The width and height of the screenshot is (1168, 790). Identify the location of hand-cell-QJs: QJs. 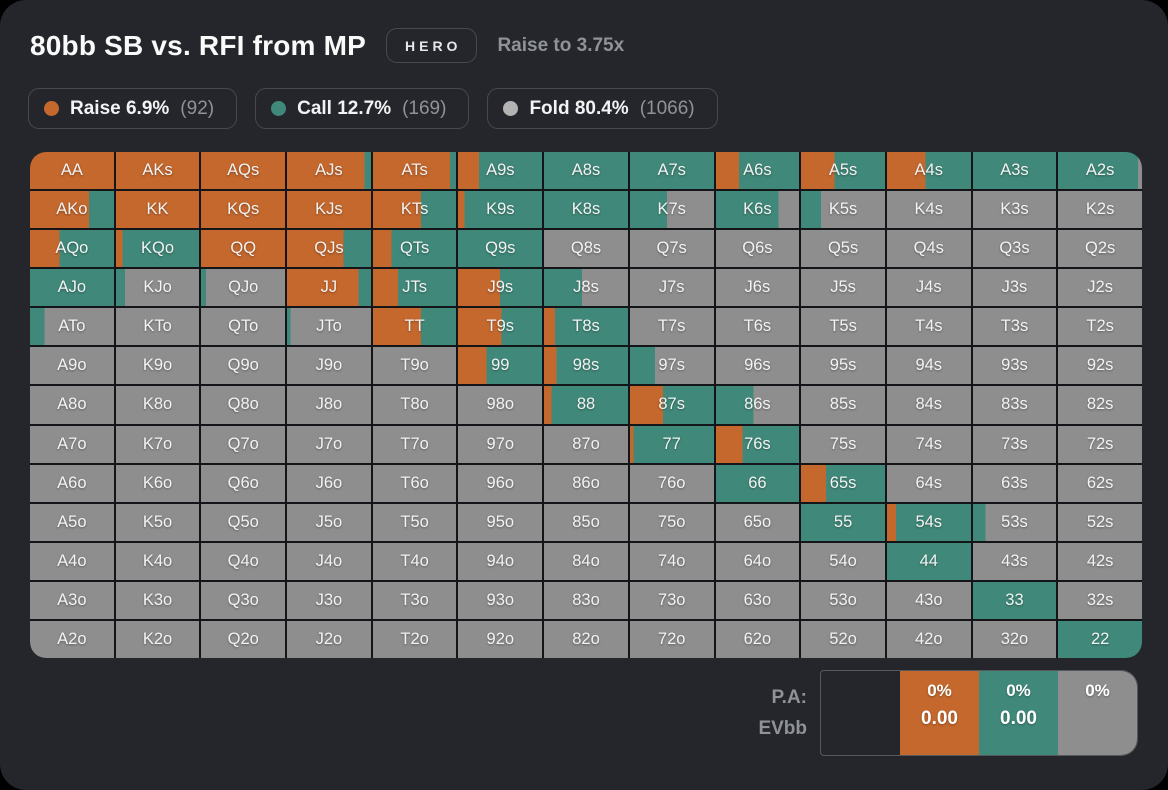
(329, 249).